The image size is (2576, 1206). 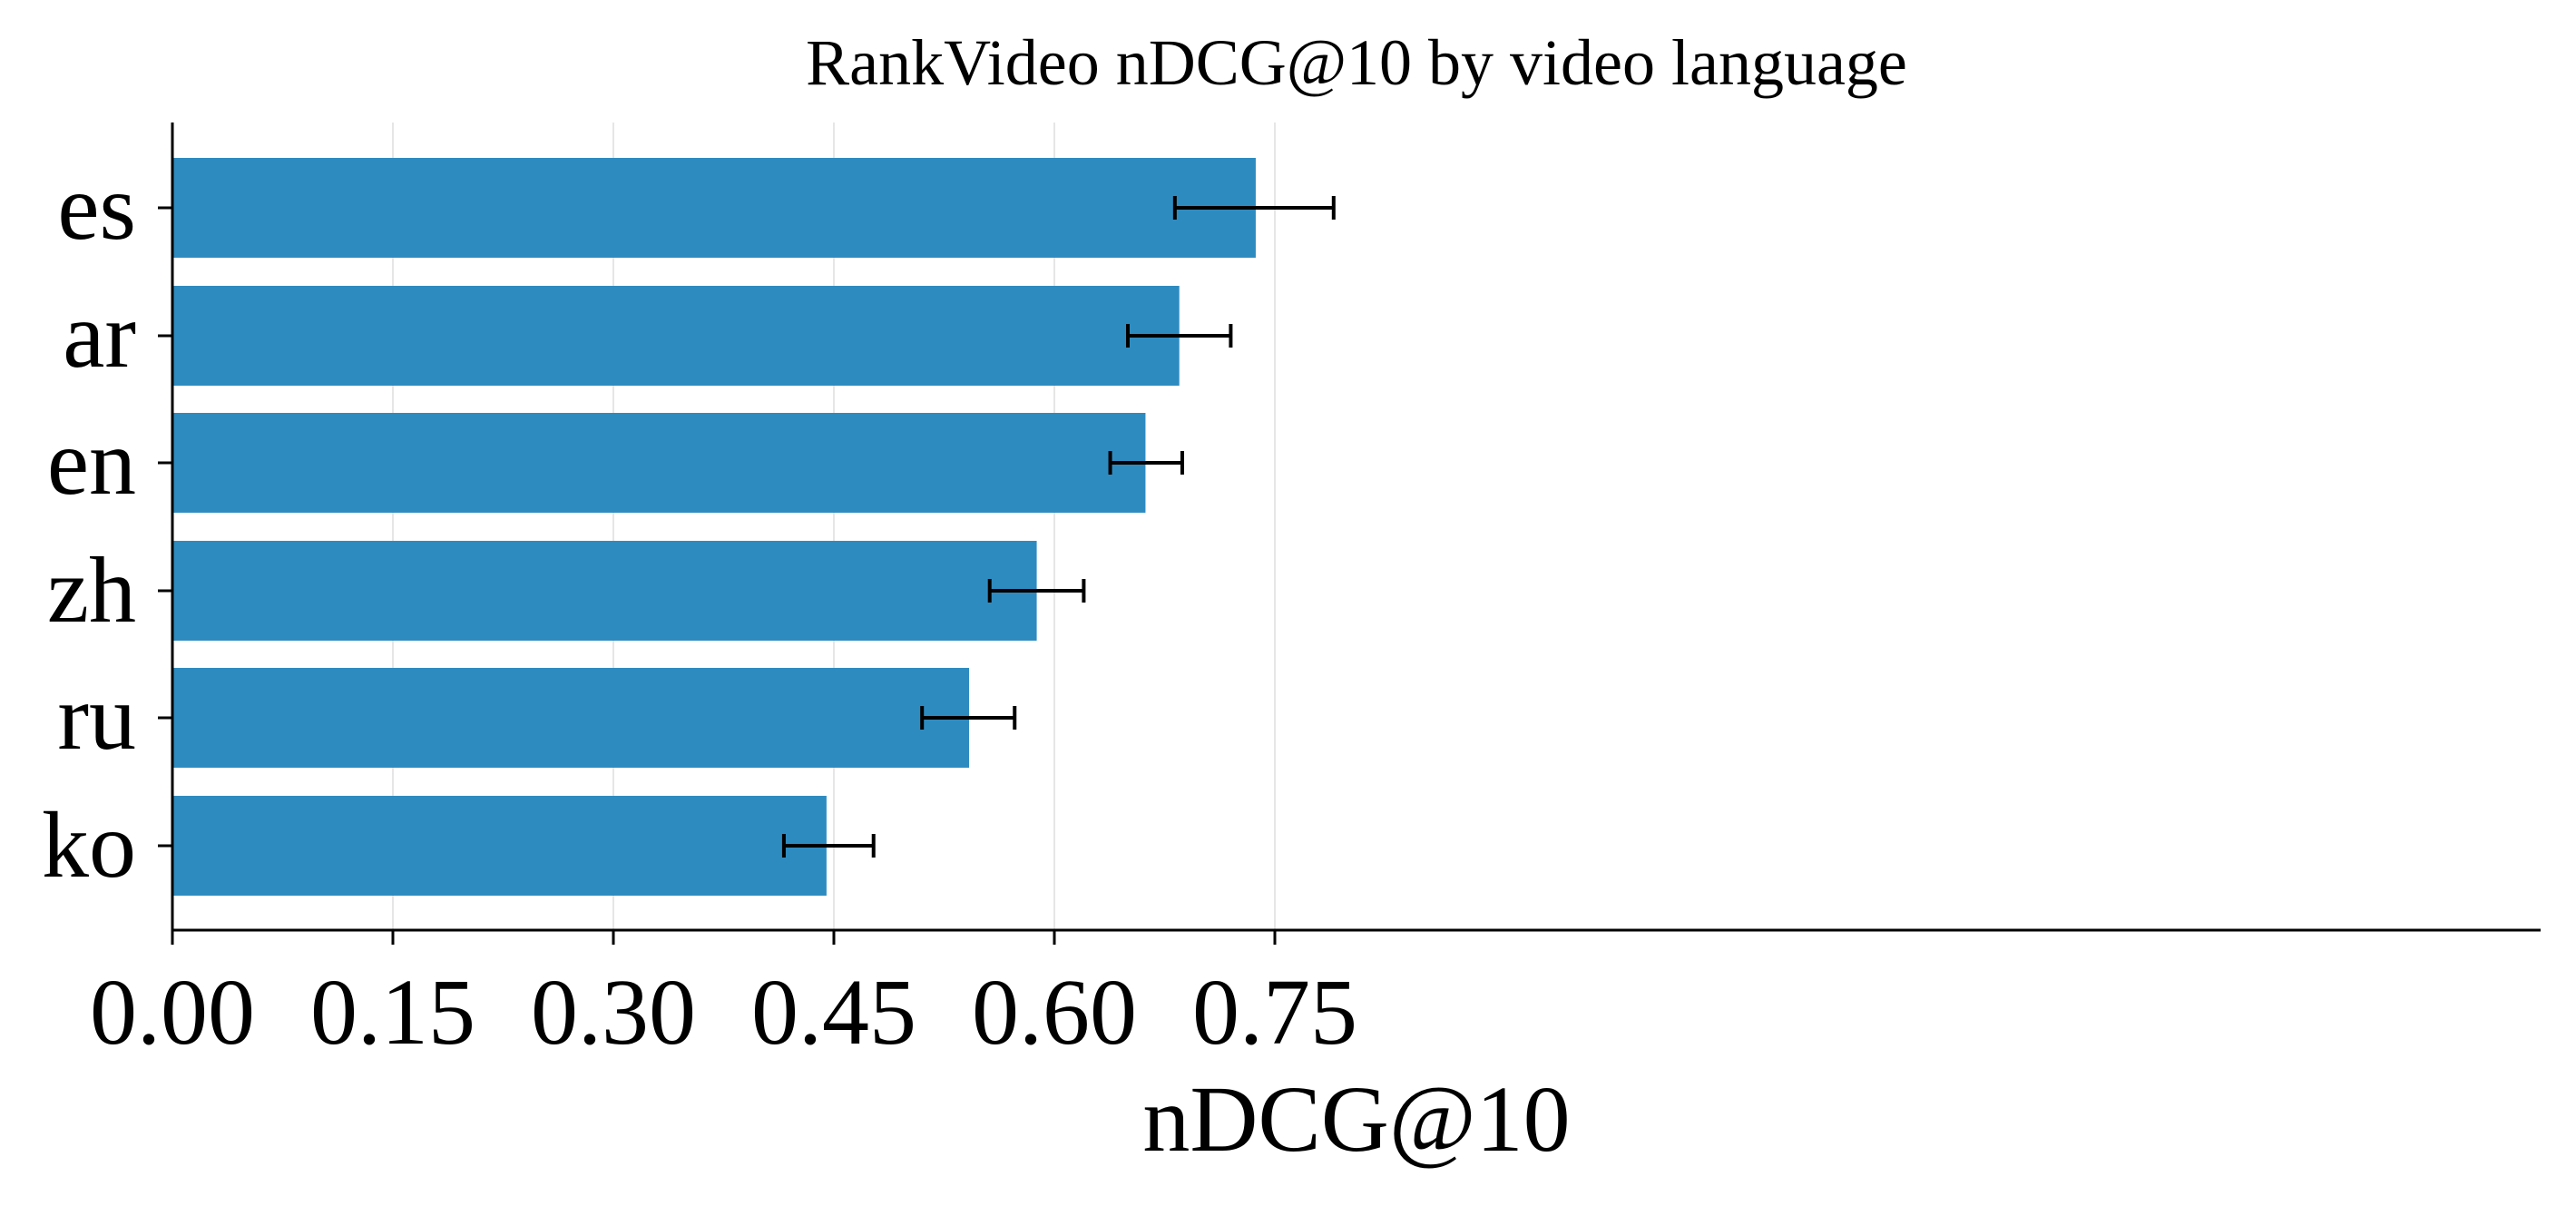 What do you see at coordinates (571, 718) in the screenshot?
I see `bar-ru` at bounding box center [571, 718].